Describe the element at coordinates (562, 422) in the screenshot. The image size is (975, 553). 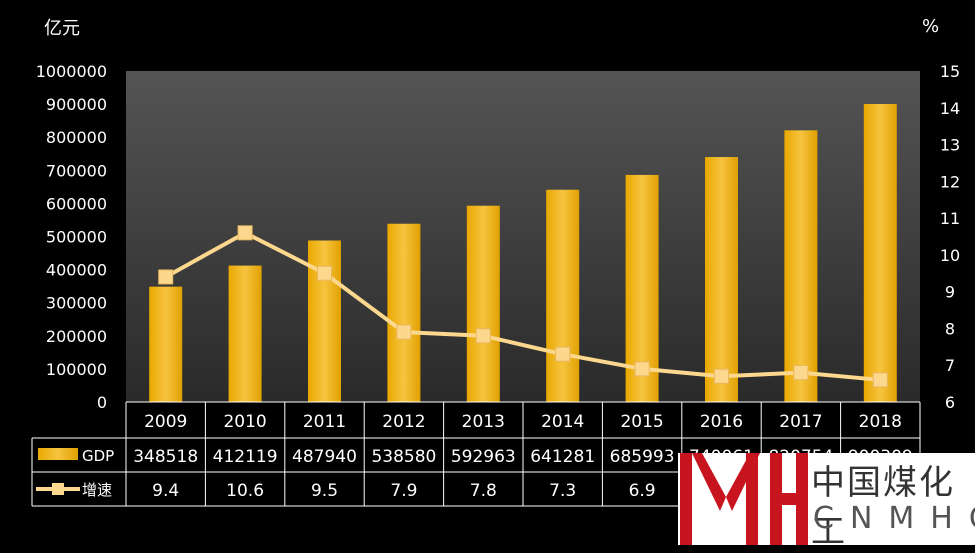
I see `x-tick-label: 2014` at that location.